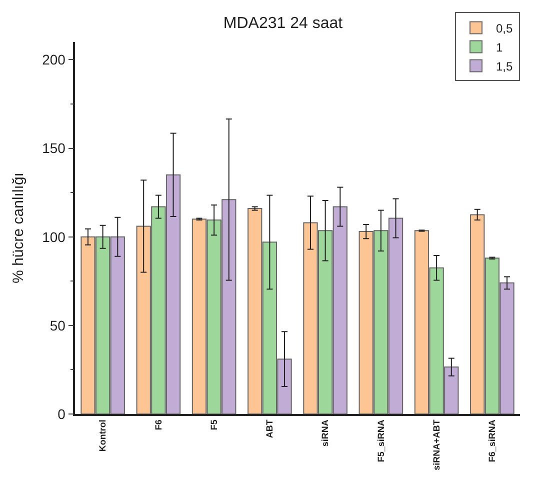 Image resolution: width=534 pixels, height=482 pixels. I want to click on legend-label: 1, so click(499, 47).